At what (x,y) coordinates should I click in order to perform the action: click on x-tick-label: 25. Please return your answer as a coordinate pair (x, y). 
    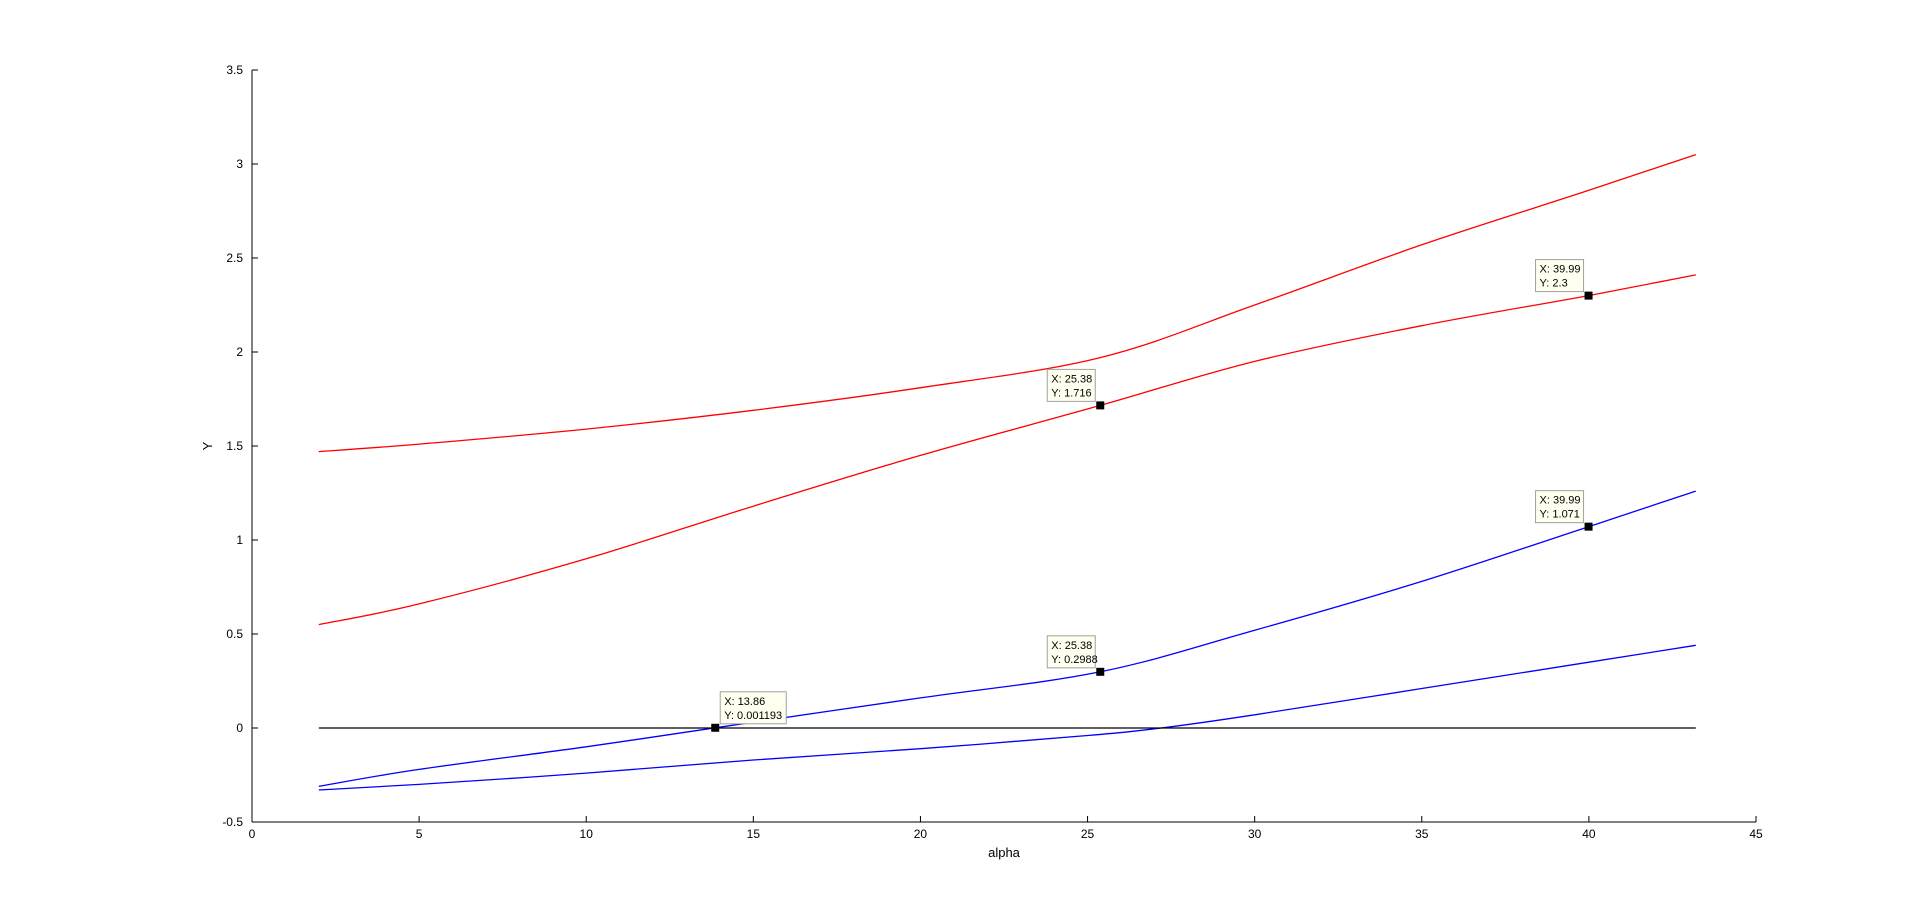
    Looking at the image, I should click on (1088, 834).